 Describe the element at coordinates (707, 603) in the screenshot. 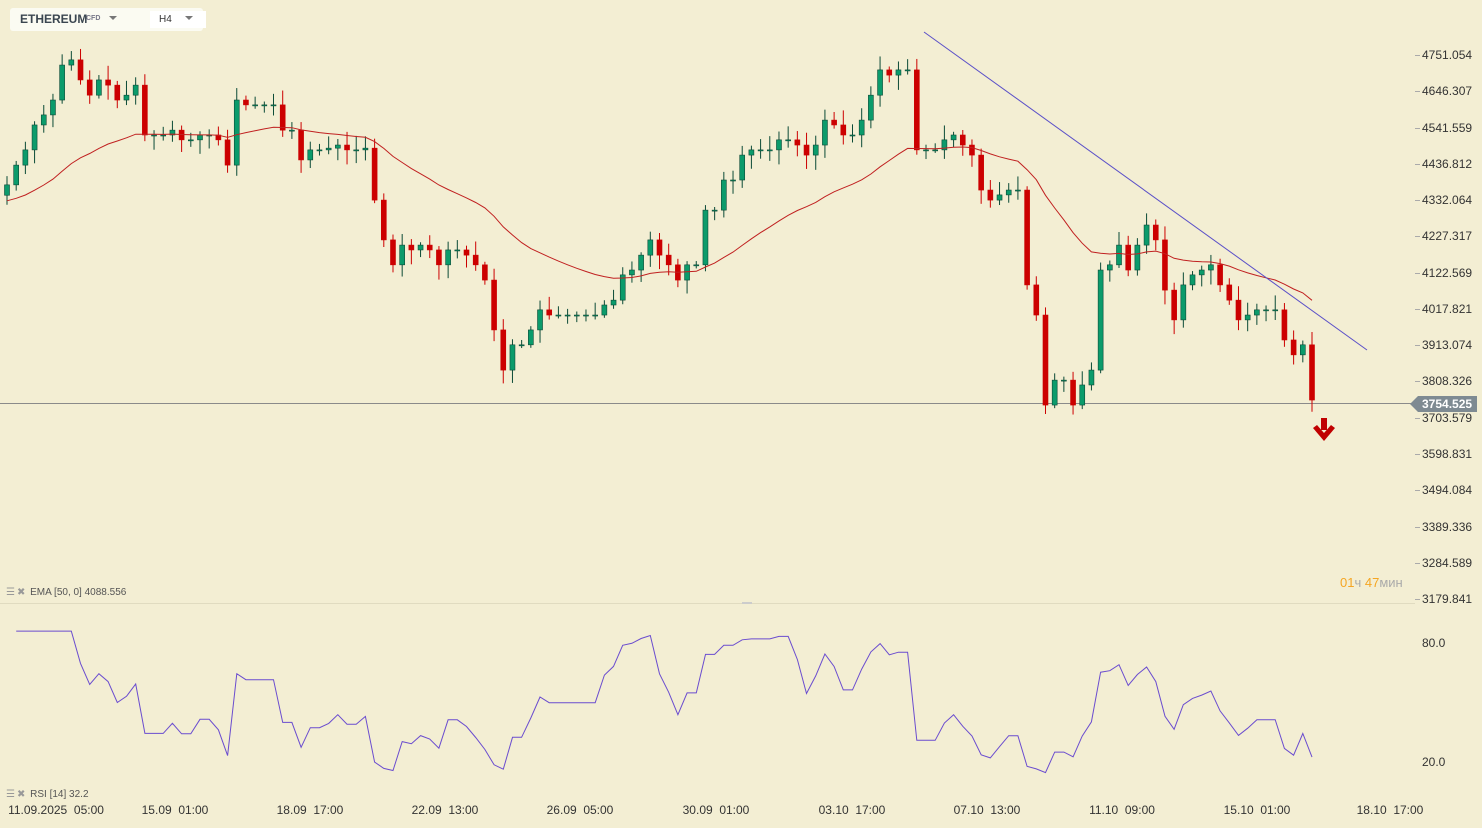

I see `pane-divider` at that location.